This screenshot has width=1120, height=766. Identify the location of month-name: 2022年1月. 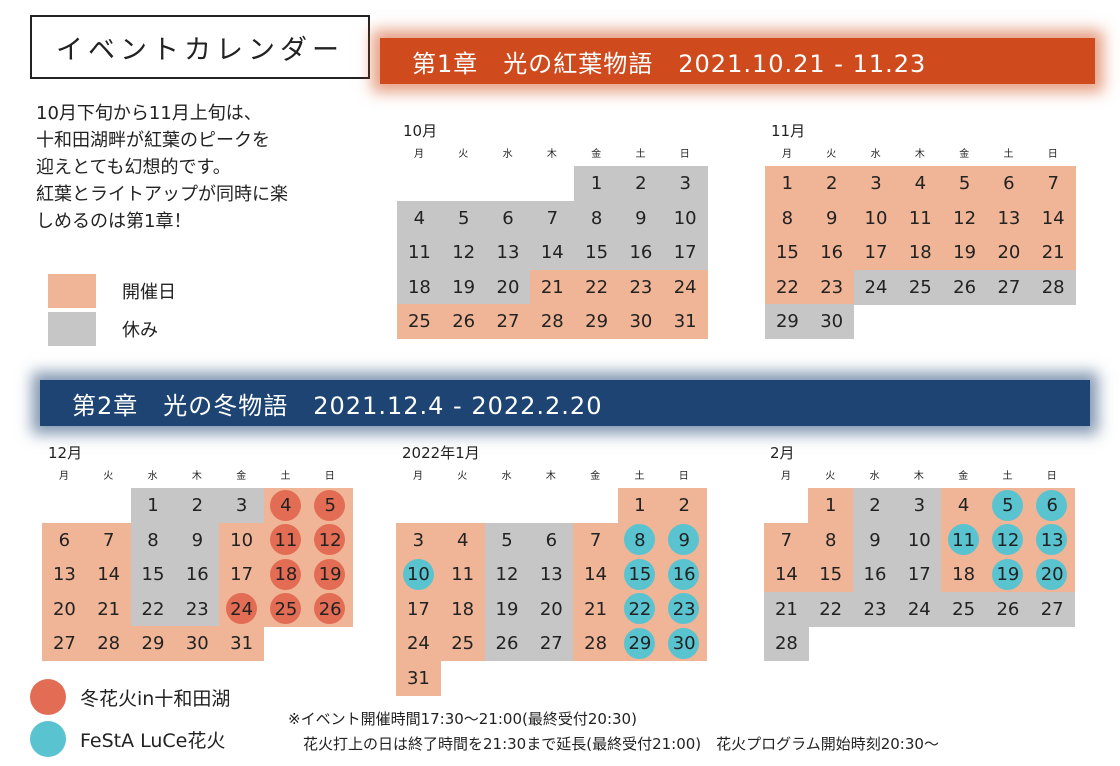
(441, 453).